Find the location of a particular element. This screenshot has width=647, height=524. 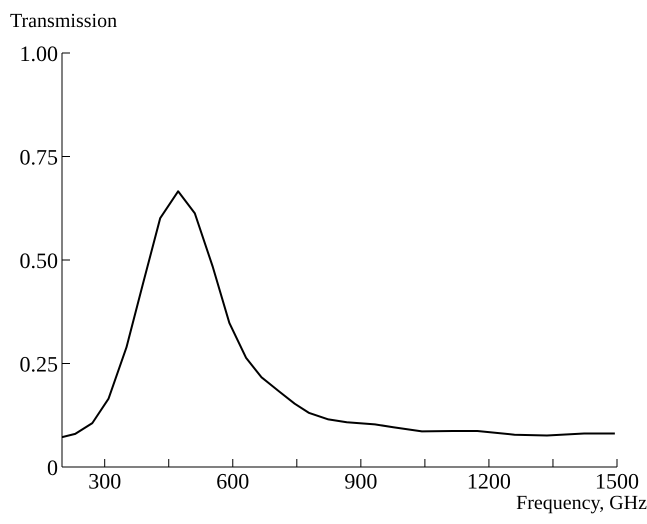

y-tick-label: 0.50 is located at coordinates (39, 260).